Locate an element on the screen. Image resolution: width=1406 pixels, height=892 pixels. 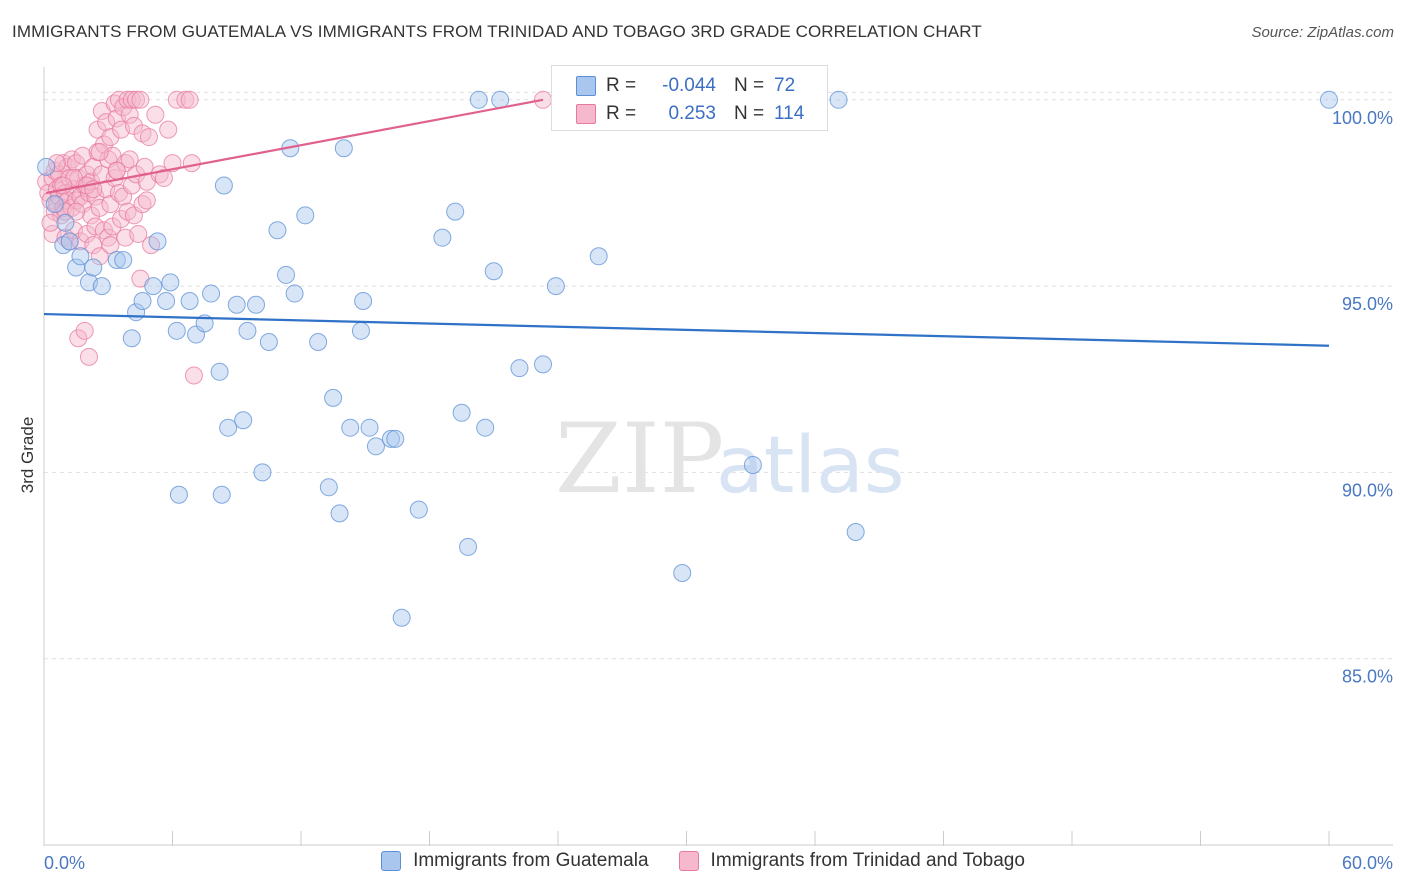
legend-n-value: 114 is located at coordinates (789, 113).